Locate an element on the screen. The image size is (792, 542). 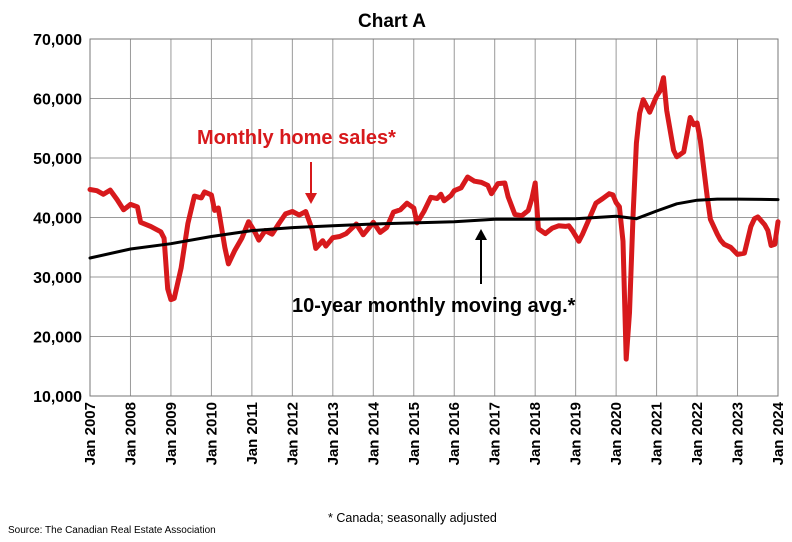
x-tick-label: Jan 2009 is located at coordinates (171, 433).